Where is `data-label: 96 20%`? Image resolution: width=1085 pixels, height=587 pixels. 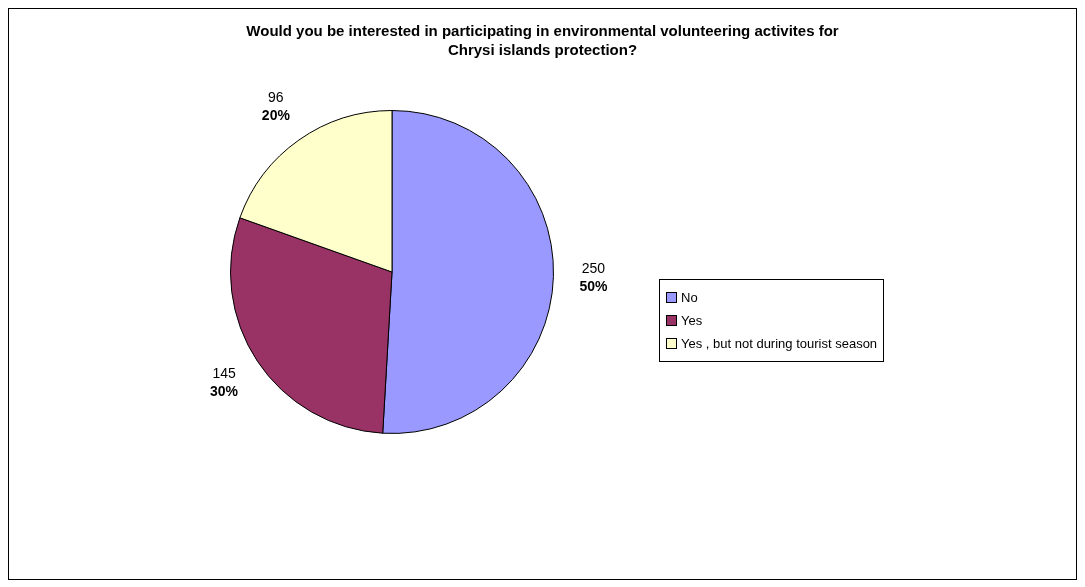
data-label: 96 20% is located at coordinates (276, 106).